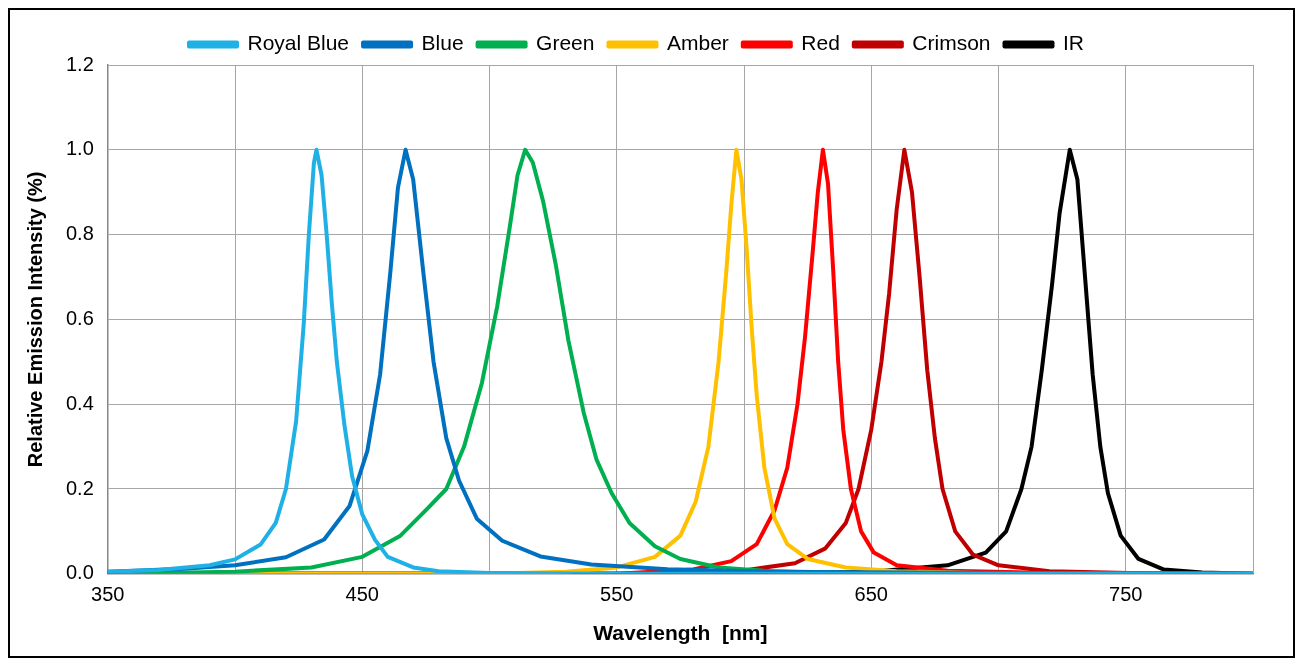 The image size is (1303, 666). Describe the element at coordinates (79, 402) in the screenshot. I see `y-tick-label: 0.4` at that location.